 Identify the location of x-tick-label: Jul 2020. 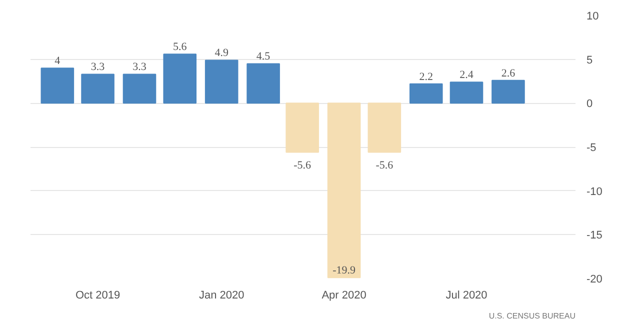
(467, 296).